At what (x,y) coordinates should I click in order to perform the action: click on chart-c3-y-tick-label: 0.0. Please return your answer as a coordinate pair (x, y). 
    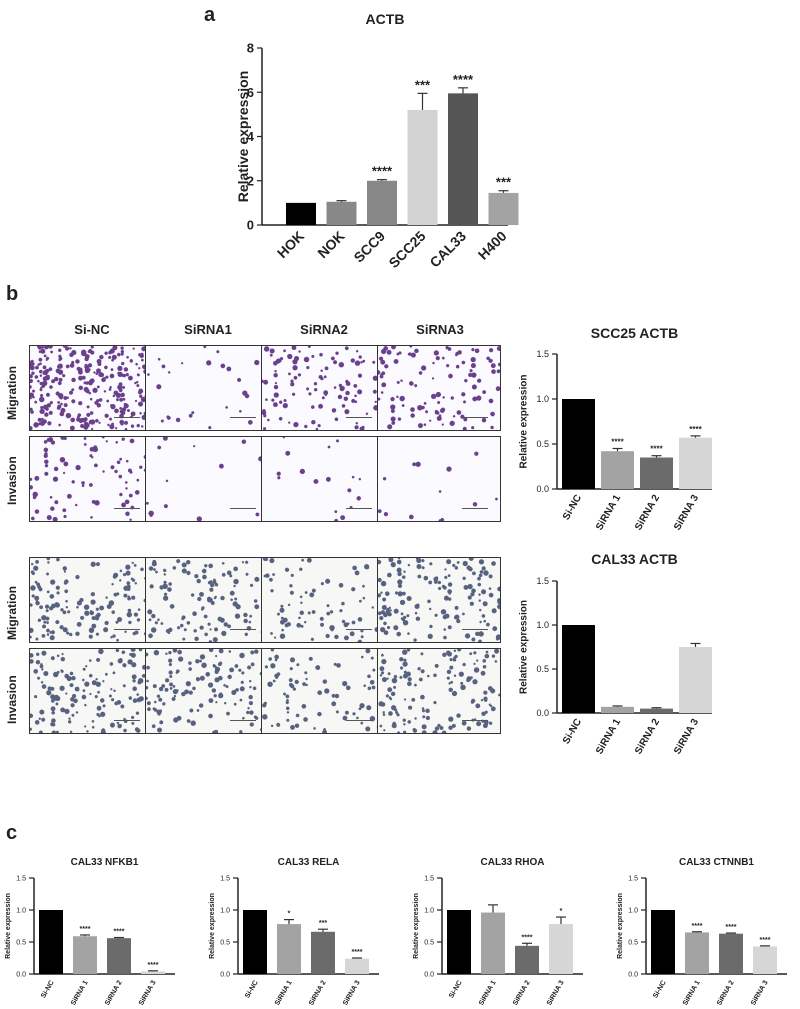
    Looking at the image, I should click on (429, 974).